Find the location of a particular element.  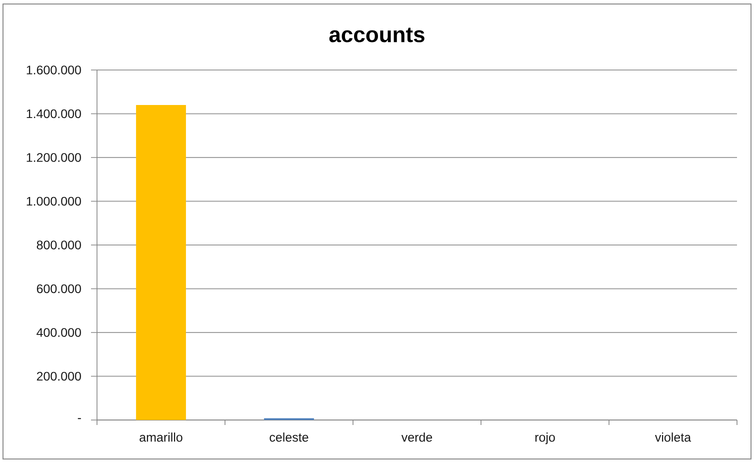

x-tick-label: violeta is located at coordinates (673, 437).